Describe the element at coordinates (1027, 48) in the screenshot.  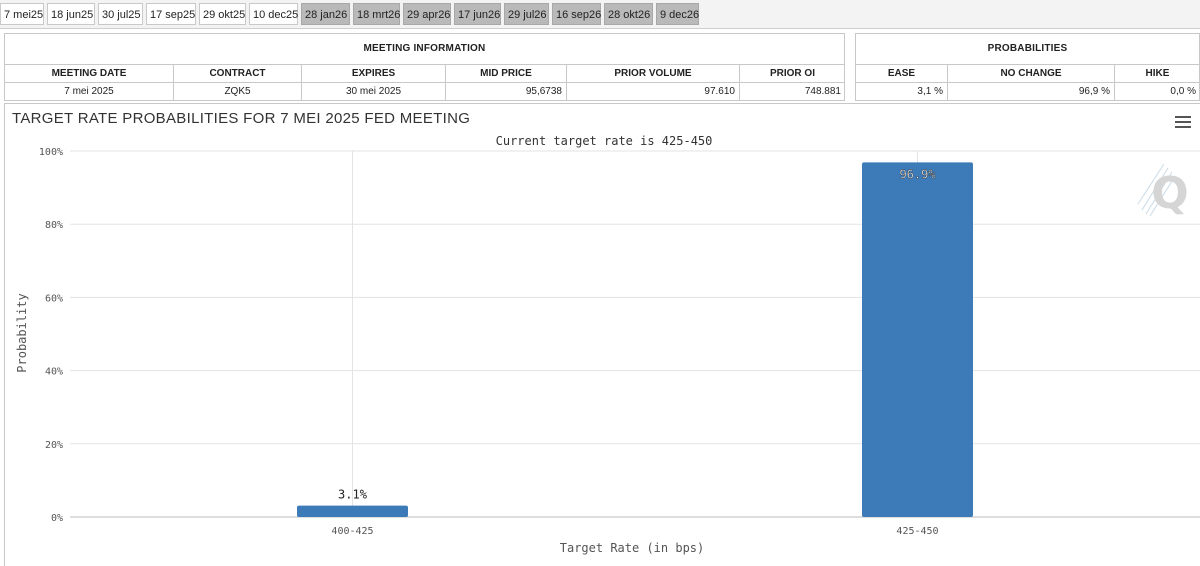
I see `probabilities-title: PROBABILITIES` at that location.